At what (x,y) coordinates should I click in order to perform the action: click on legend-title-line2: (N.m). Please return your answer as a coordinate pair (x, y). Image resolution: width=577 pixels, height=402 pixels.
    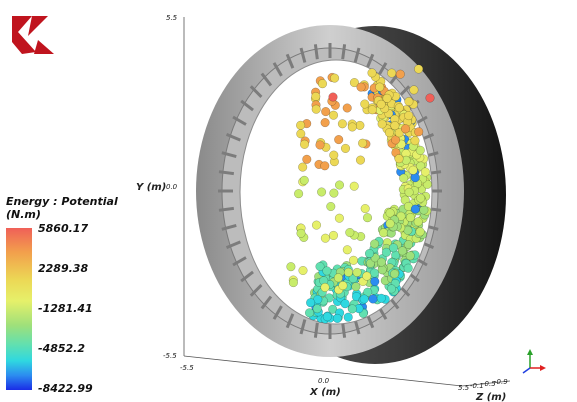
    Looking at the image, I should click on (23, 214).